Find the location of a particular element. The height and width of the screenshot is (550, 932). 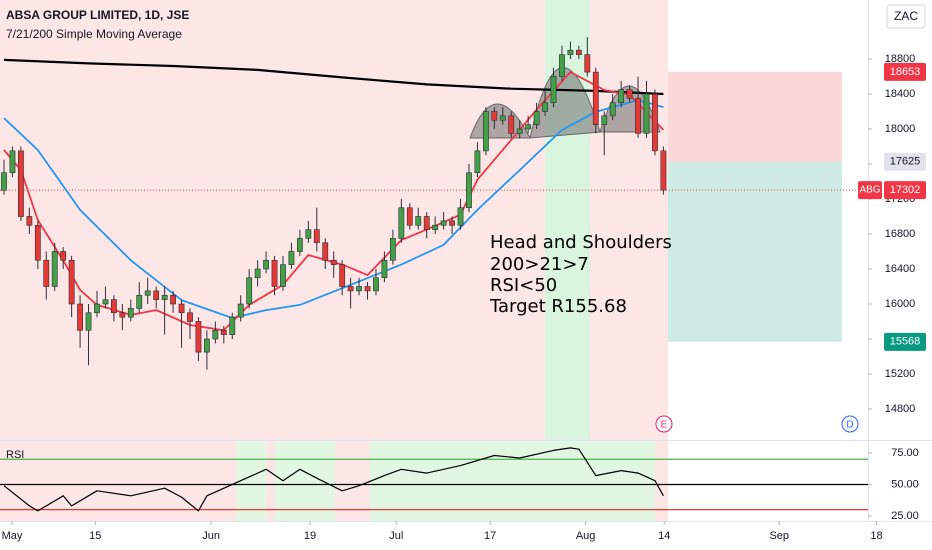

chart-subtitle: 7/21/200 Simple Moving Average is located at coordinates (94, 34).